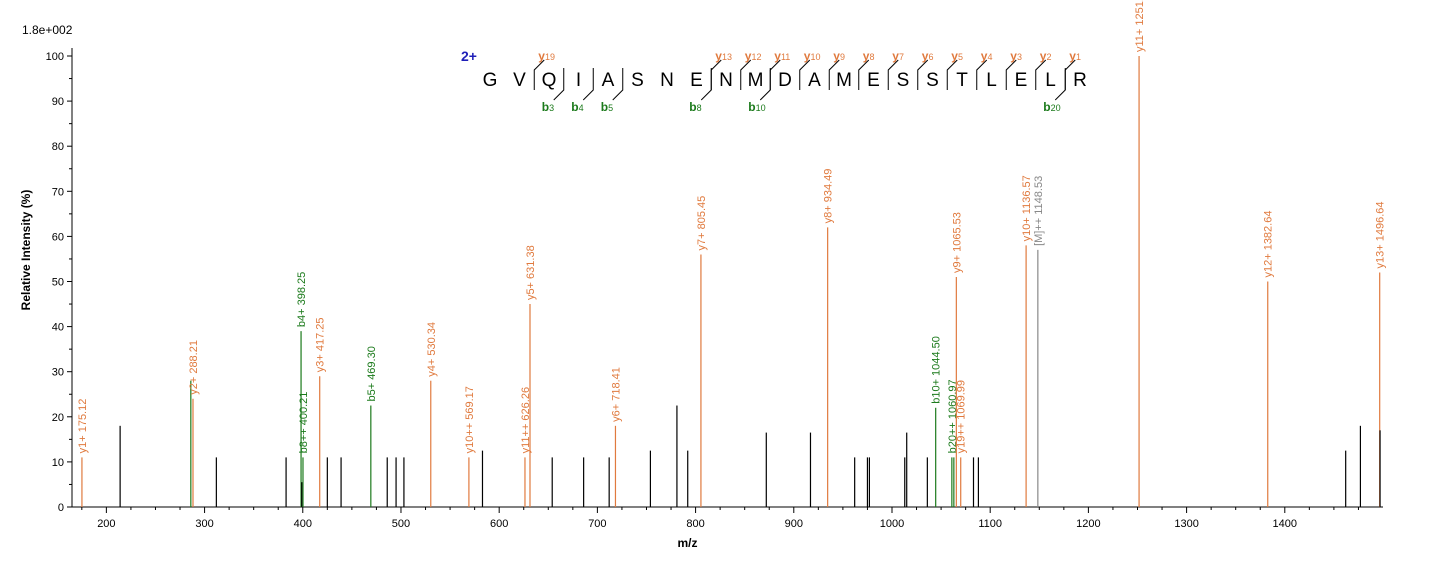 Image resolution: width=1436 pixels, height=566 pixels. Describe the element at coordinates (869, 56) in the screenshot. I see `y-ion-label: y8` at that location.